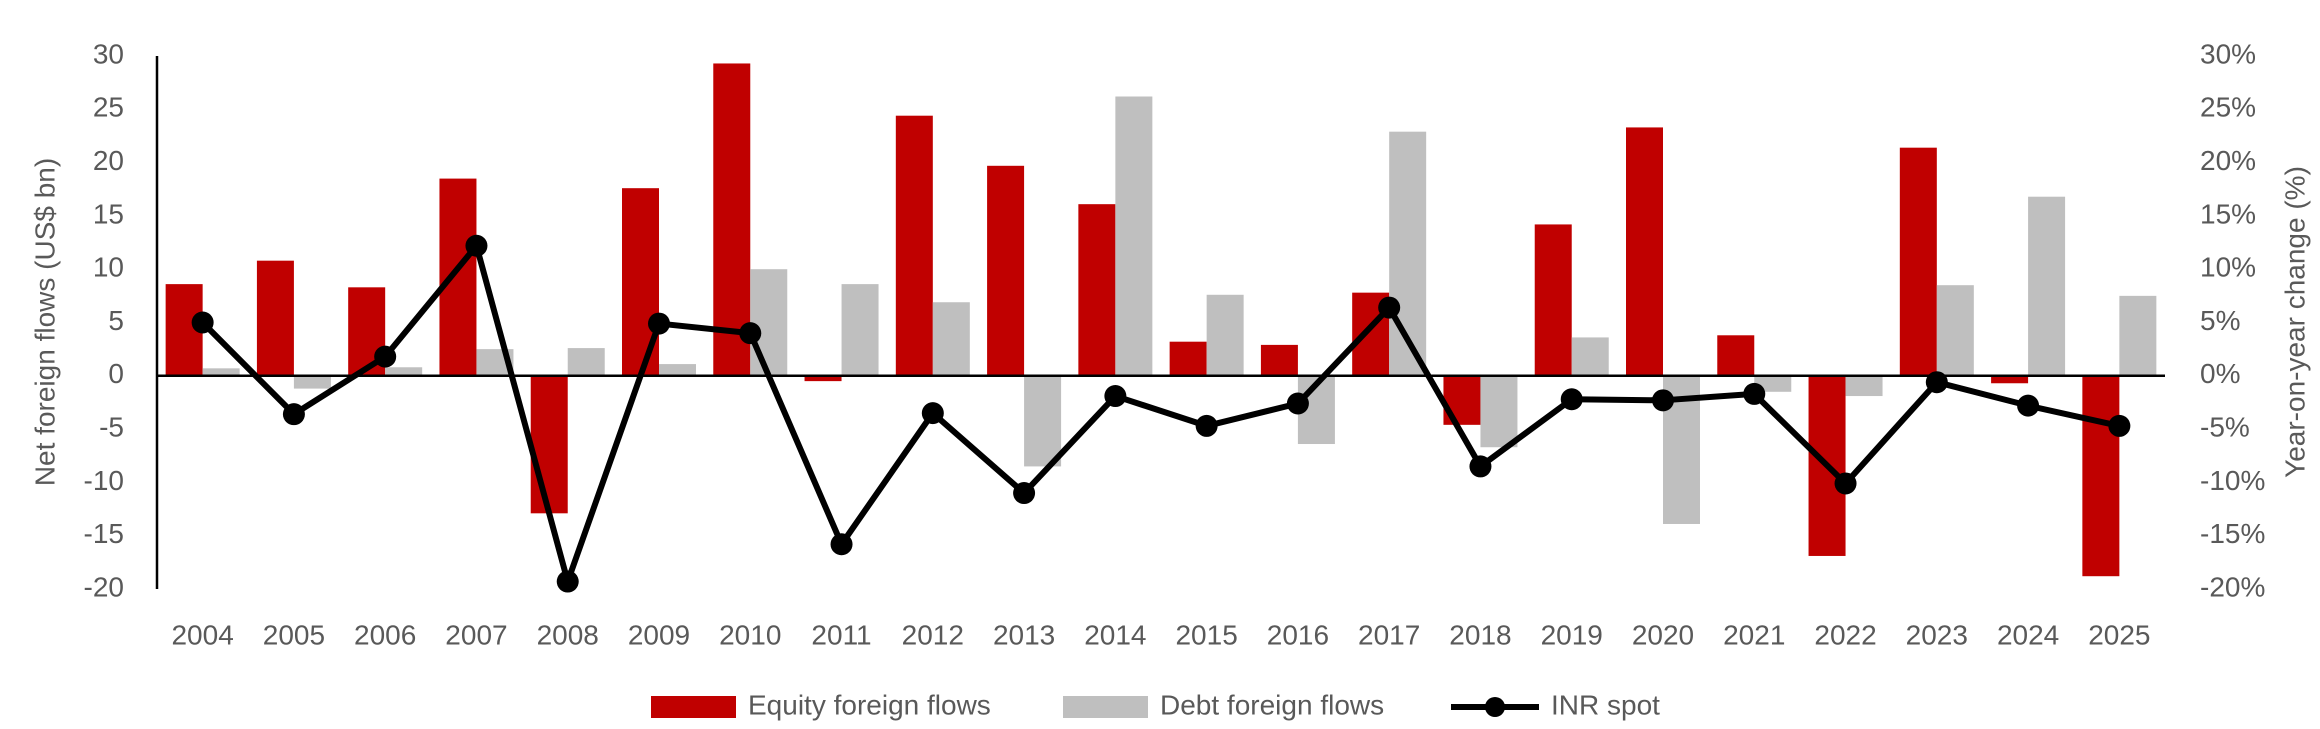 This screenshot has height=729, width=2320. What do you see at coordinates (1937, 634) in the screenshot?
I see `x-tick-label: 2023` at bounding box center [1937, 634].